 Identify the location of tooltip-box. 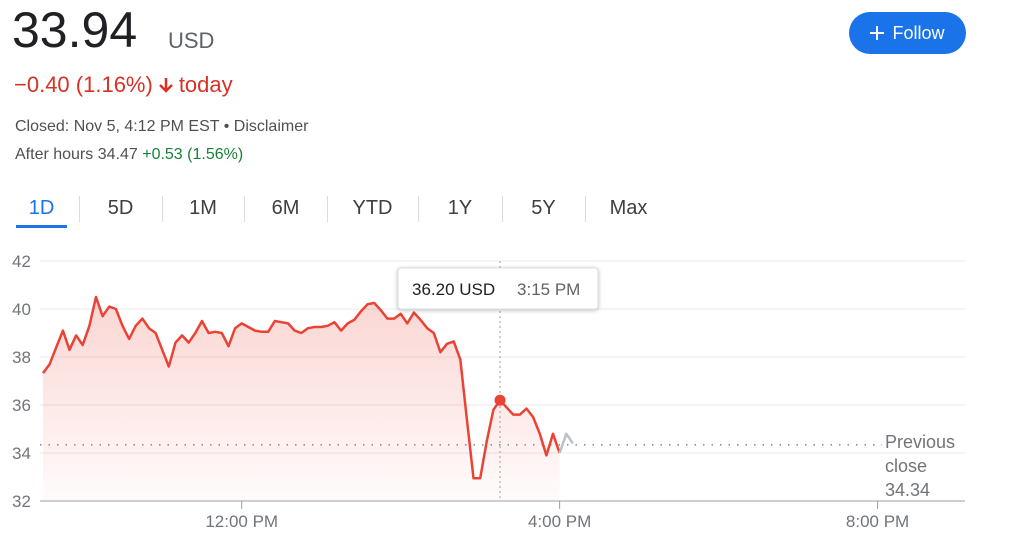
(498, 288).